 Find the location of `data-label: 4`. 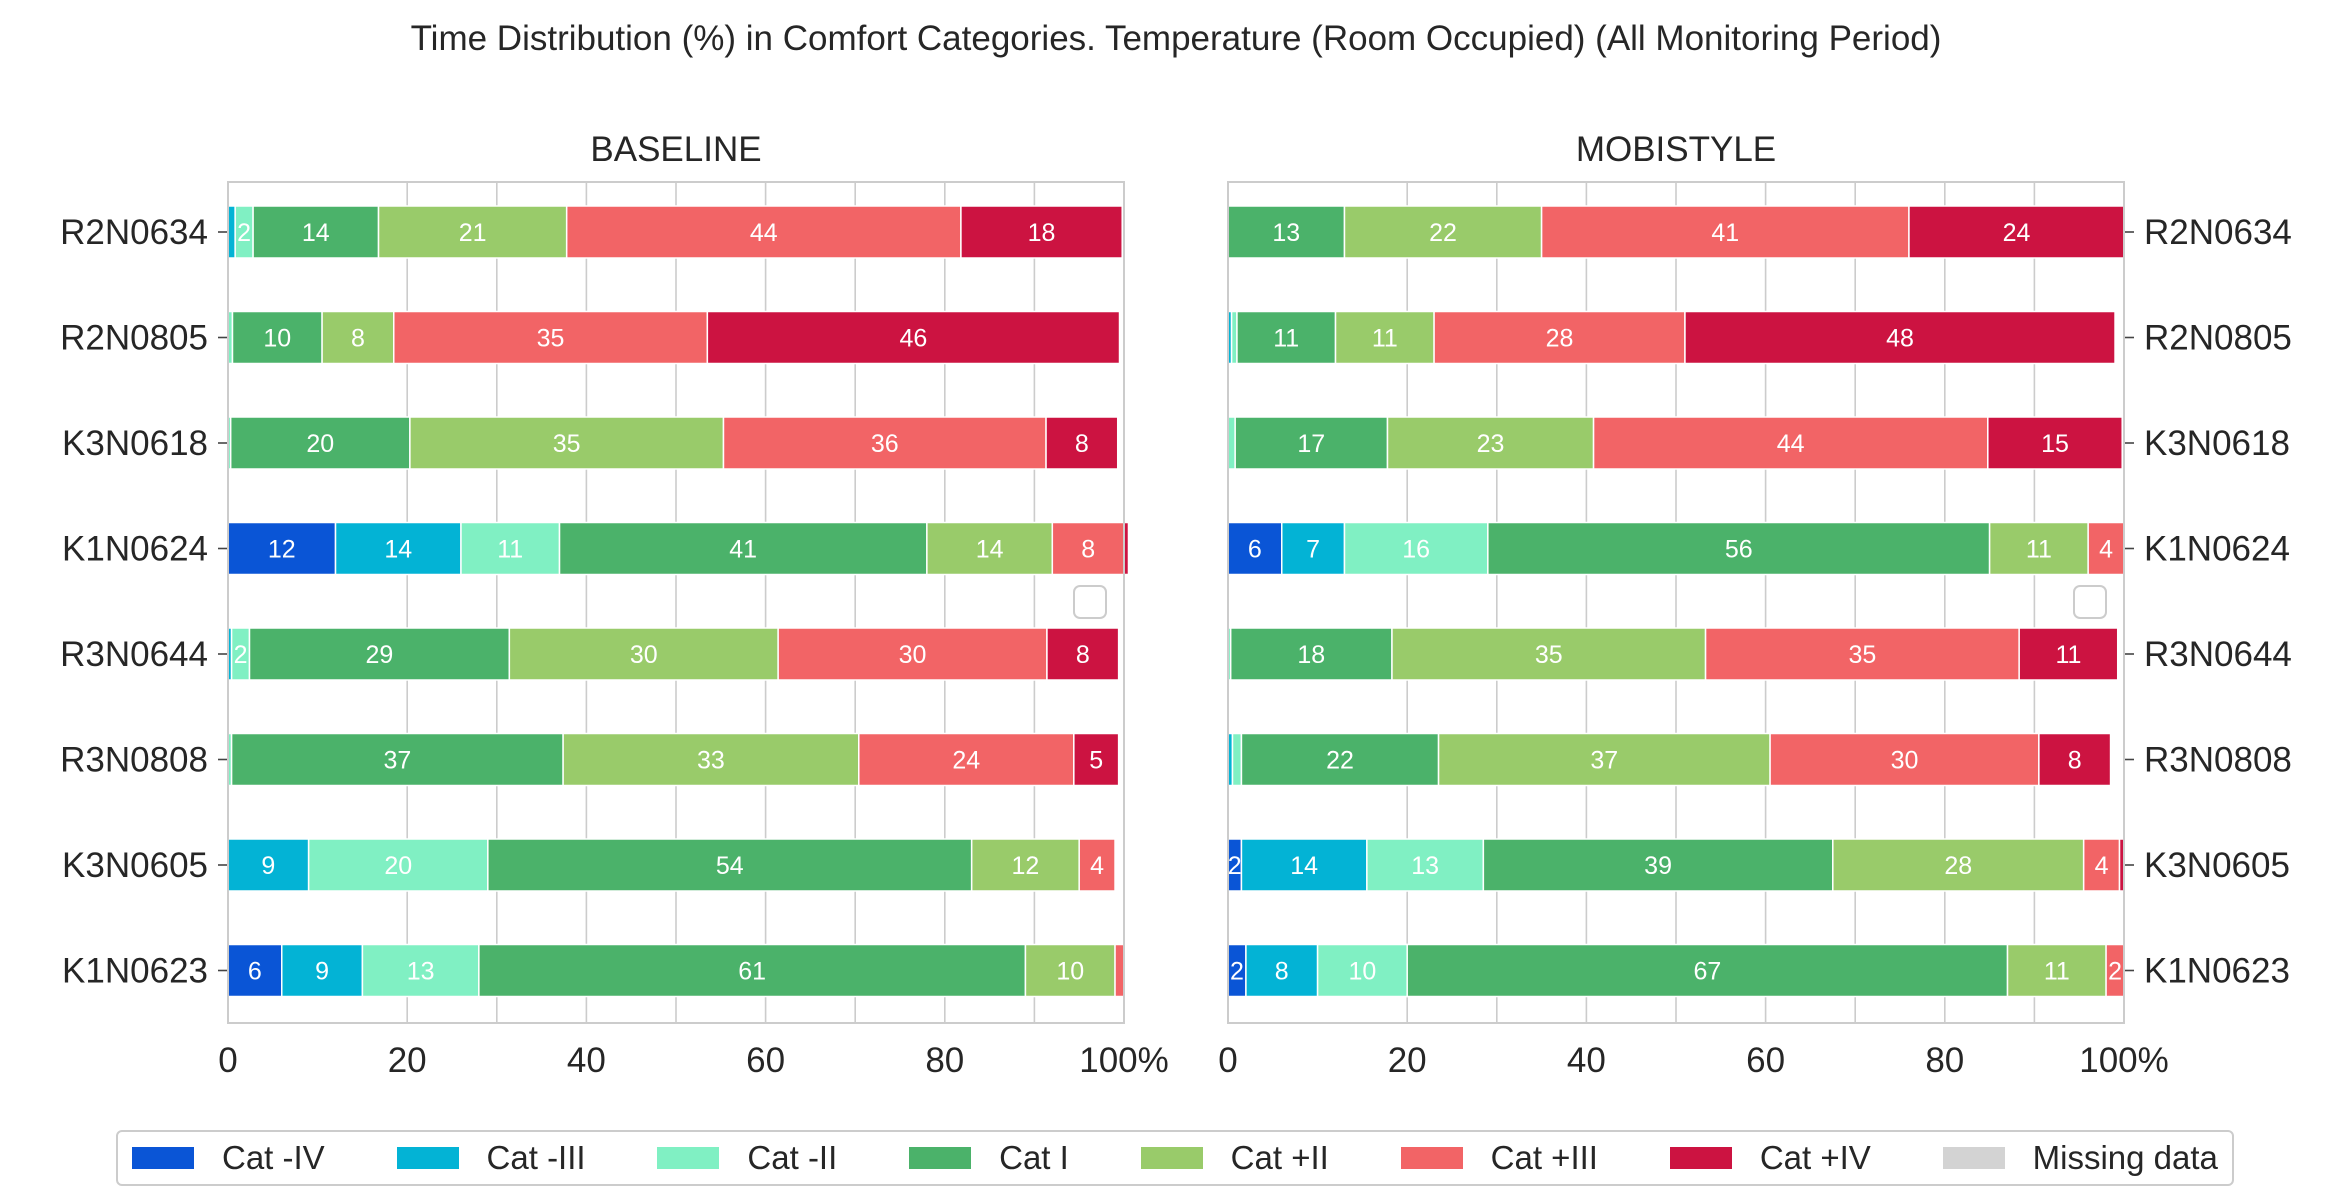

data-label: 4 is located at coordinates (2106, 550).